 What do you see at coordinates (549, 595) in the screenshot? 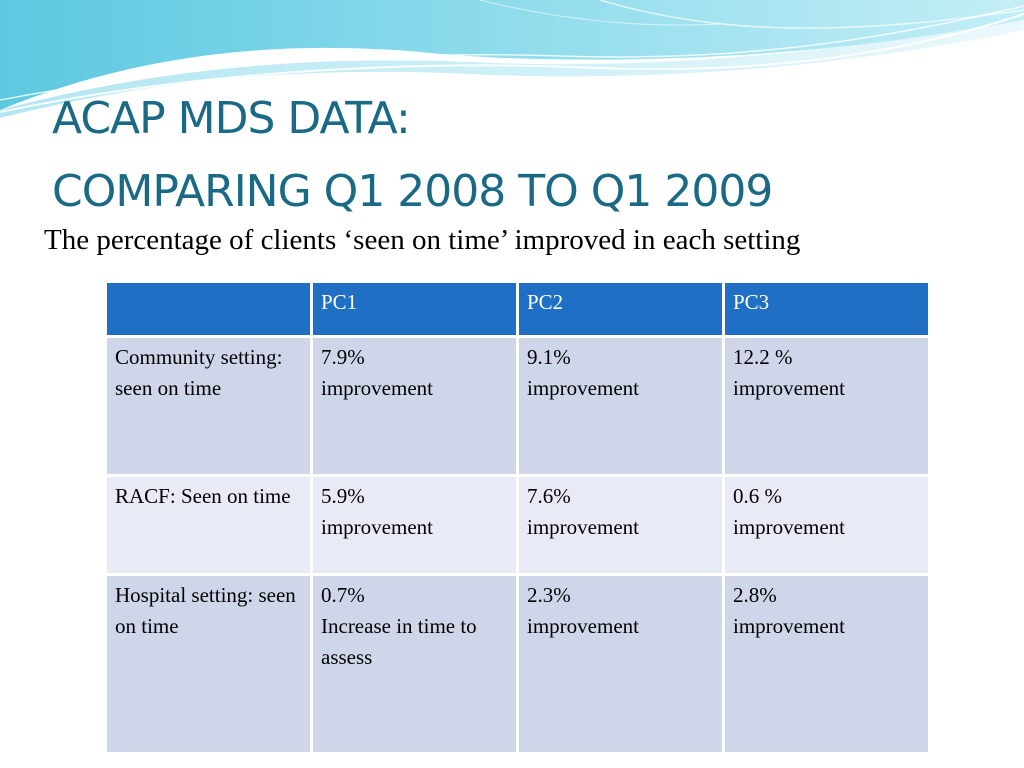
I see `cell-value: 2.3%` at bounding box center [549, 595].